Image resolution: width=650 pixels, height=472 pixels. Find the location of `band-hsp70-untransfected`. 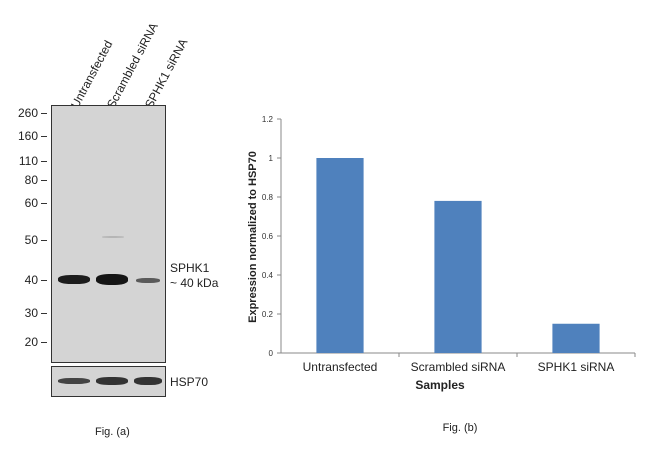

band-hsp70-untransfected is located at coordinates (74, 381).